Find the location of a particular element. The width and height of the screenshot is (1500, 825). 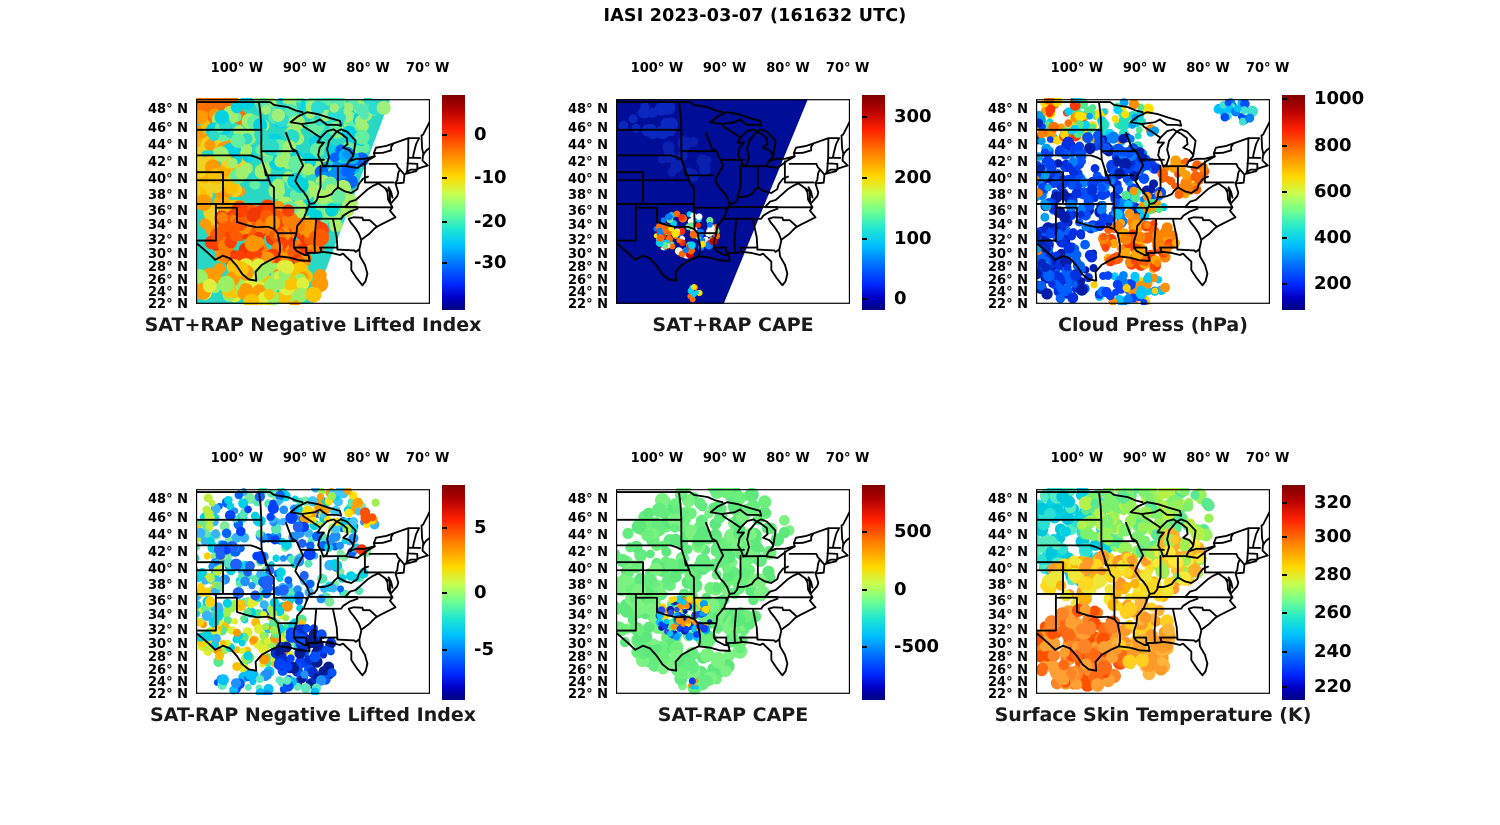

lat-tick-label: 28° N is located at coordinates (168, 658).